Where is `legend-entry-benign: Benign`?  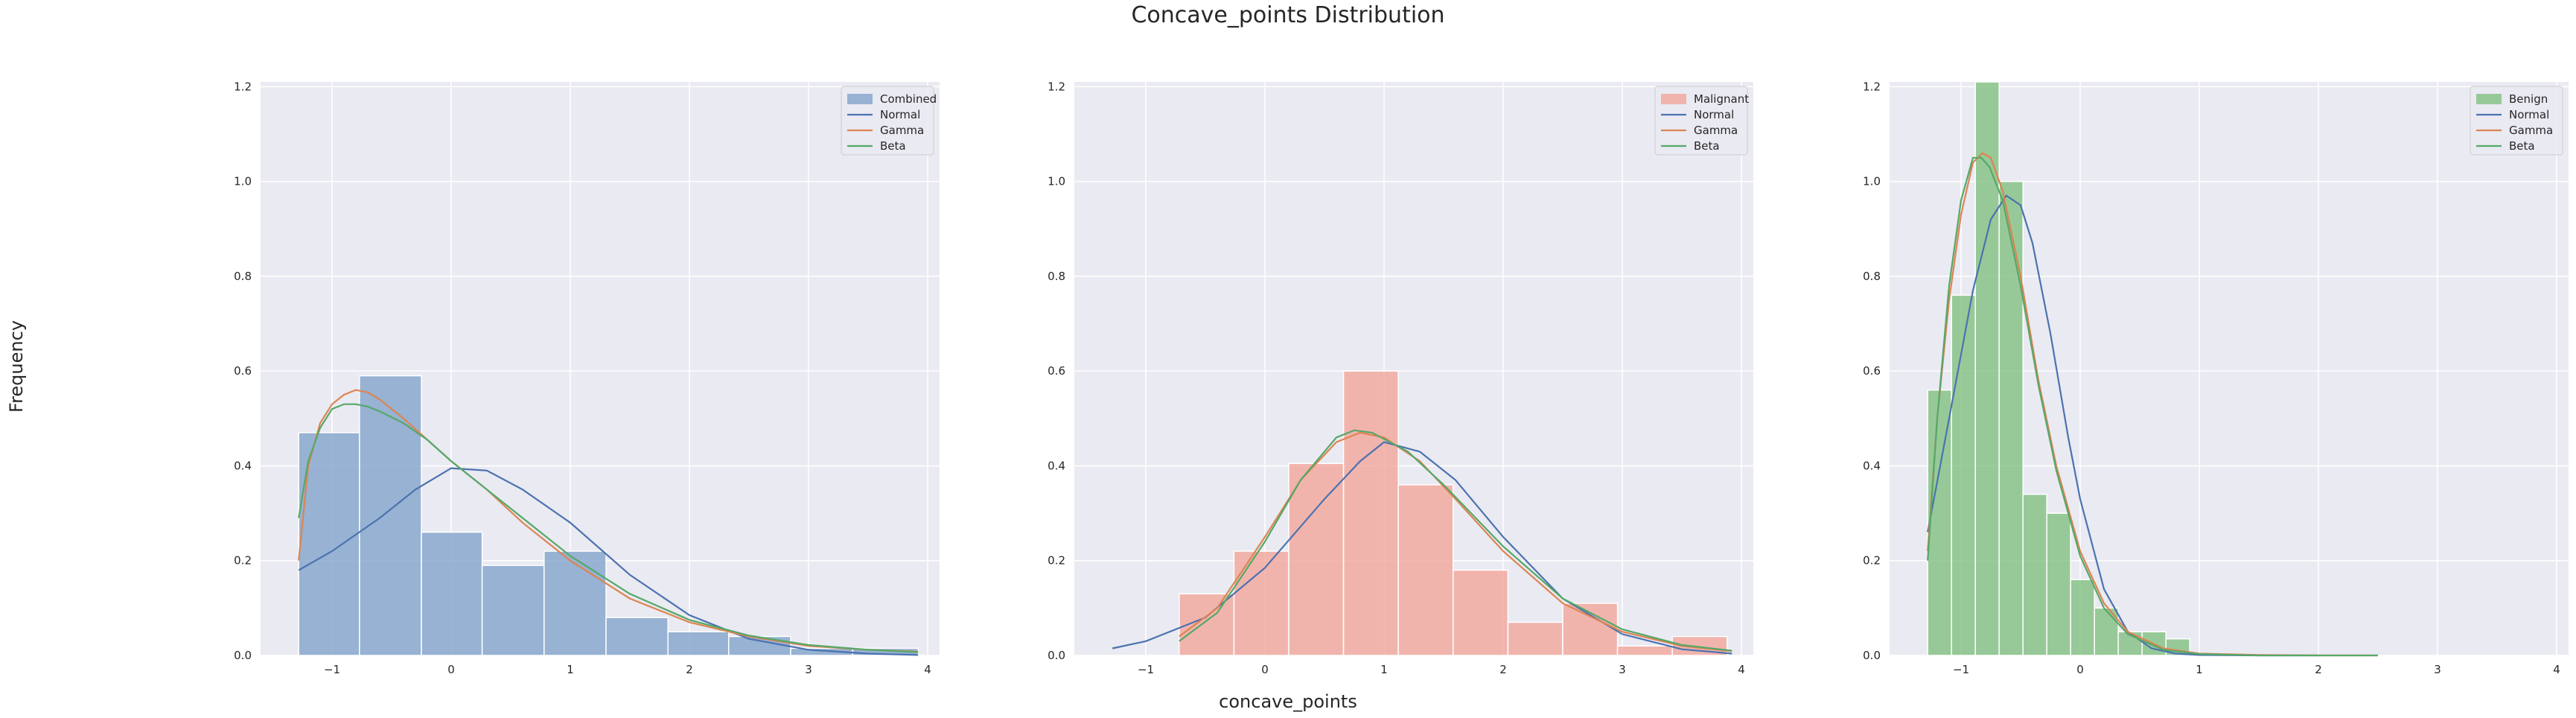
legend-entry-benign: Benign is located at coordinates (2528, 99).